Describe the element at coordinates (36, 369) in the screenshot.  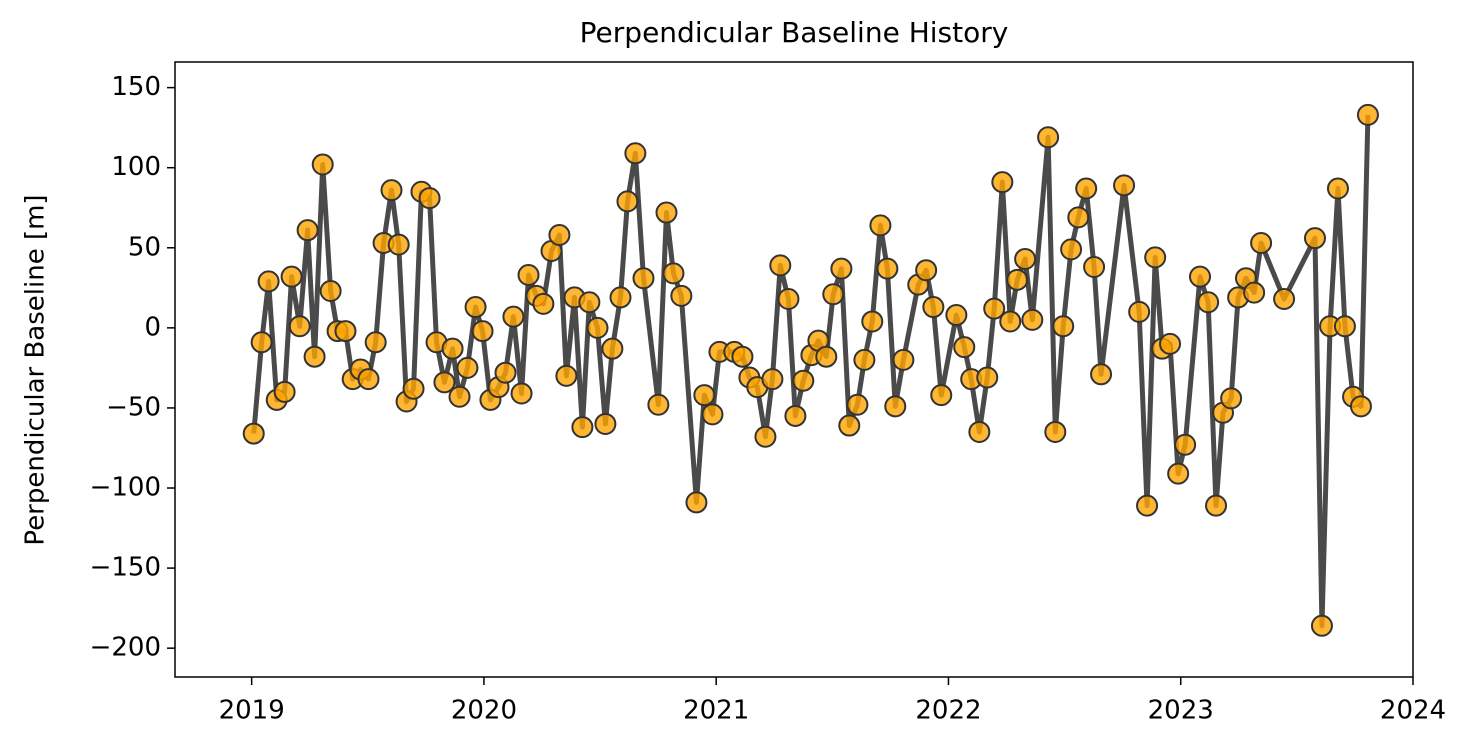
I see `y-axis-label: Perpendicular Baseline [m]` at that location.